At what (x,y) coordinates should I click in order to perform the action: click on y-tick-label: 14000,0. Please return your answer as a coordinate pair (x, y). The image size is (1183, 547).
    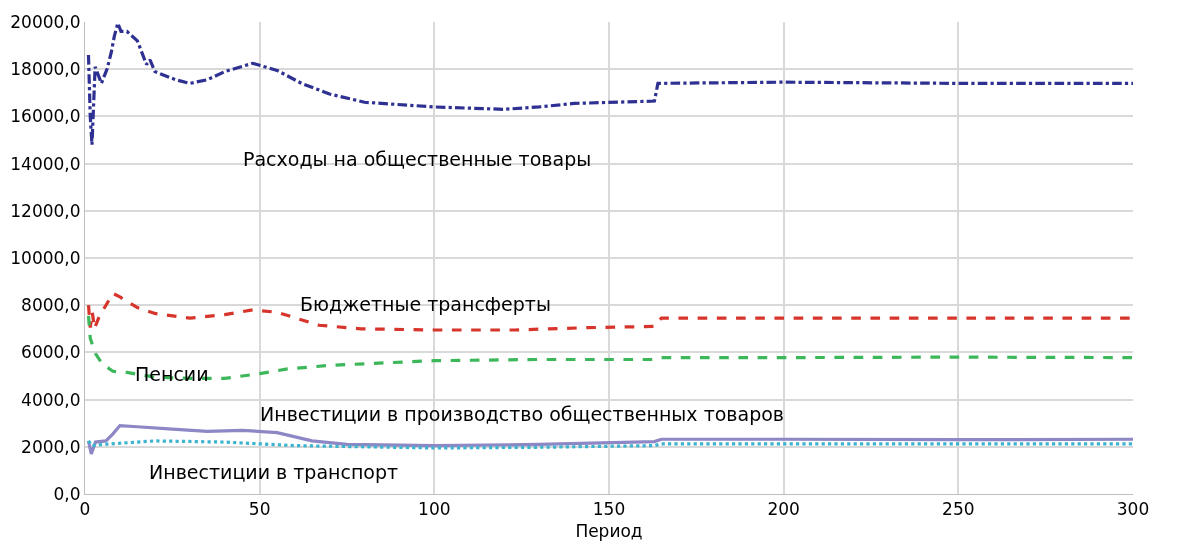
    Looking at the image, I should click on (45, 163).